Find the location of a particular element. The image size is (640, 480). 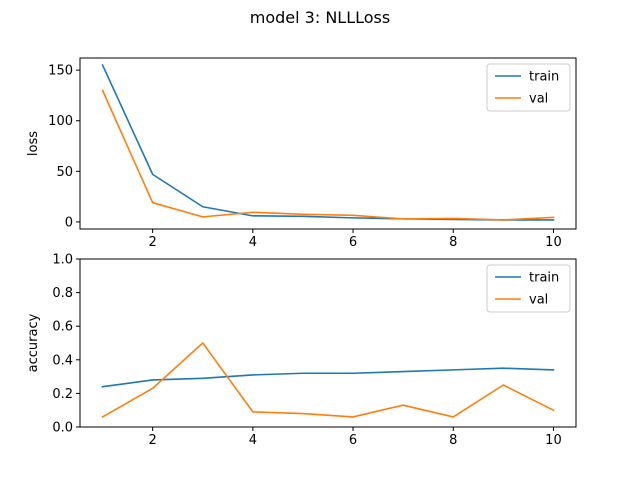

y-tick-label: 100 is located at coordinates (60, 121).